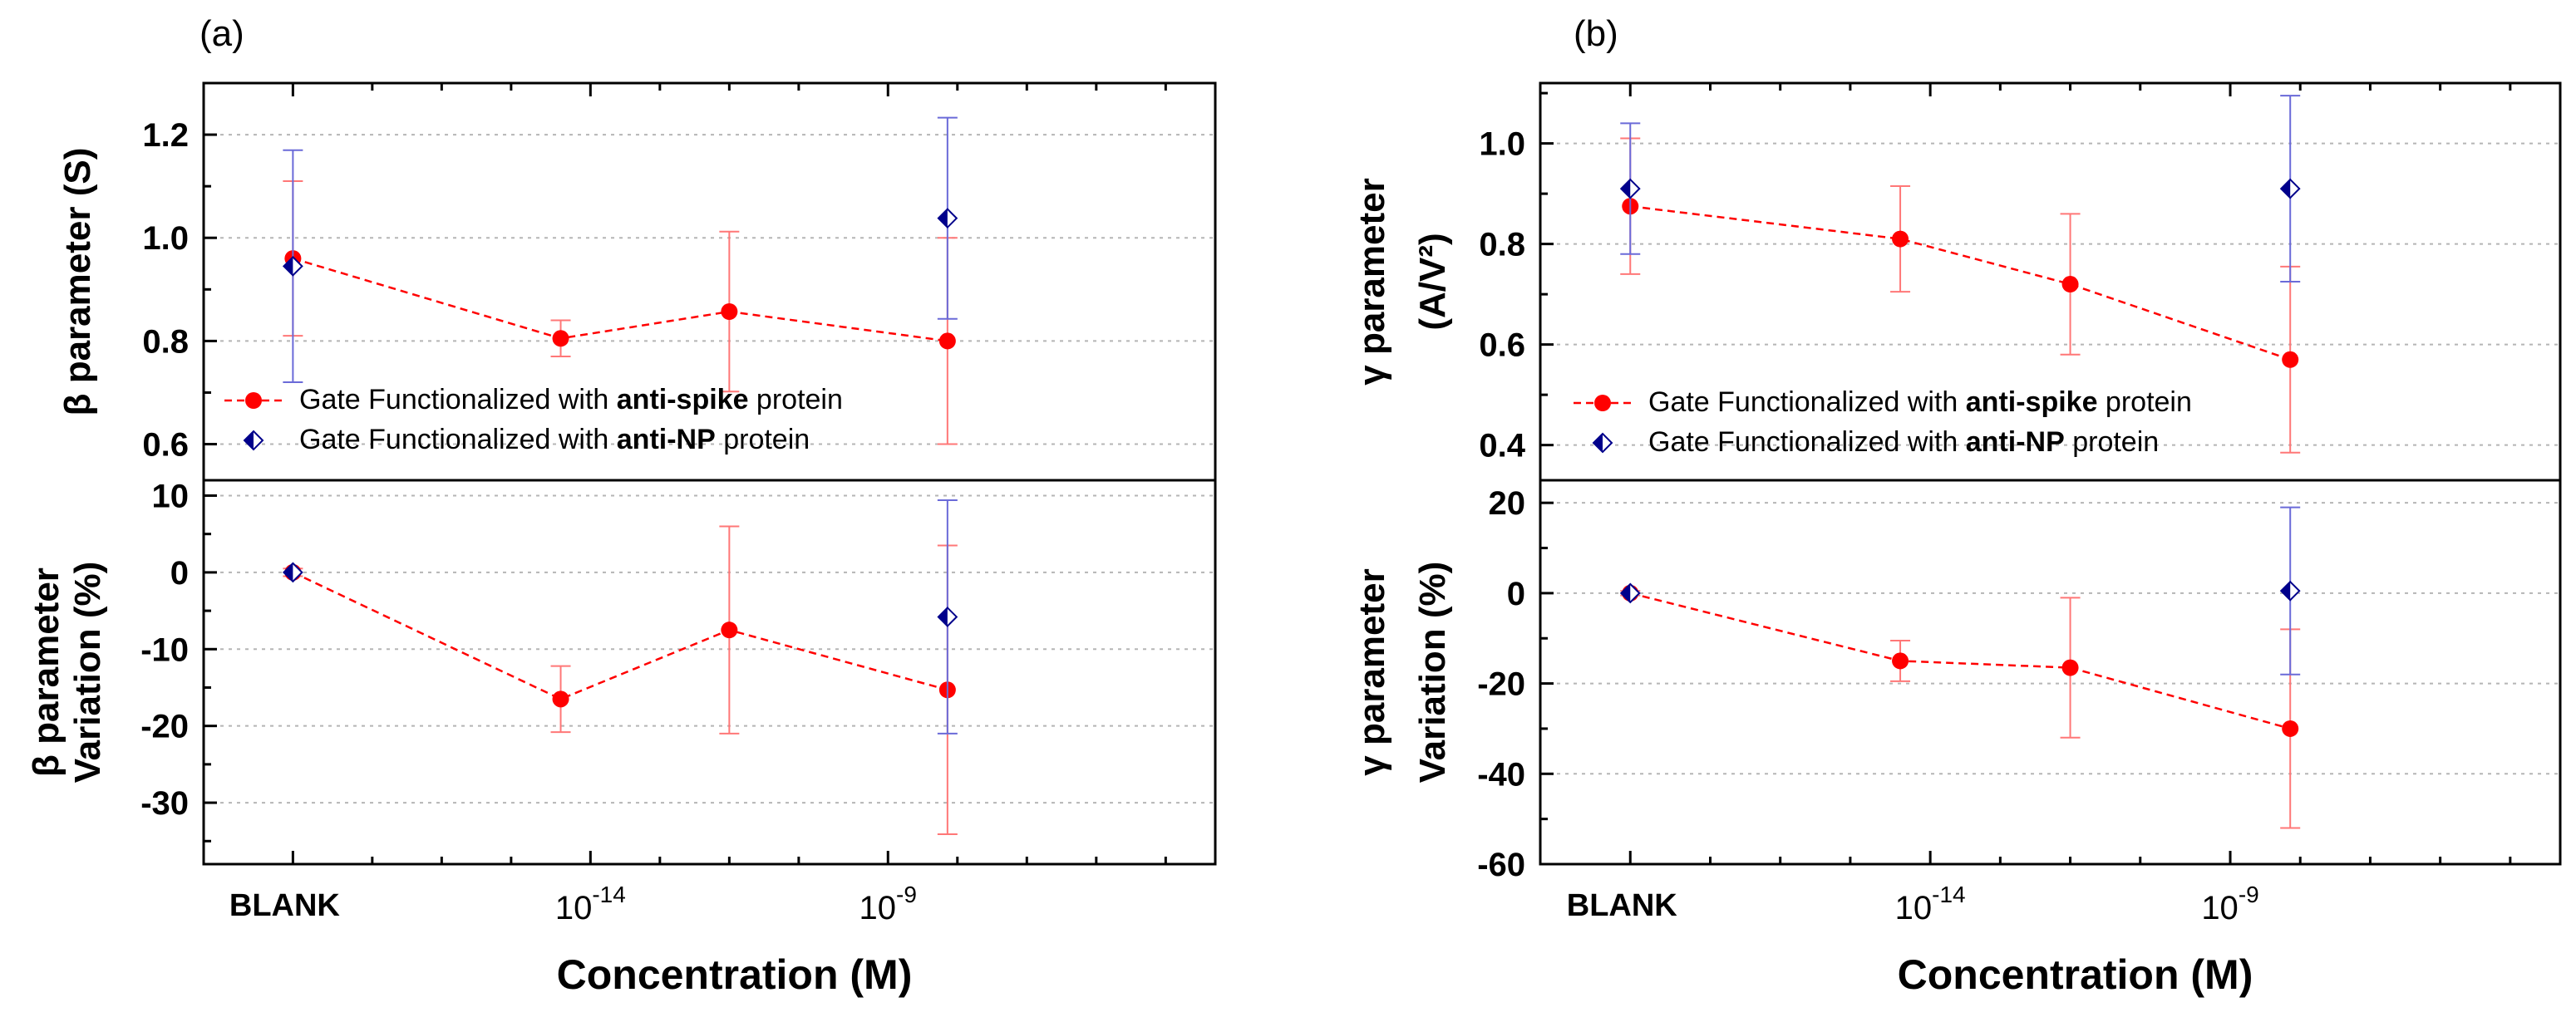 The width and height of the screenshot is (2576, 1022). I want to click on y-tick-label: -60, so click(1501, 865).